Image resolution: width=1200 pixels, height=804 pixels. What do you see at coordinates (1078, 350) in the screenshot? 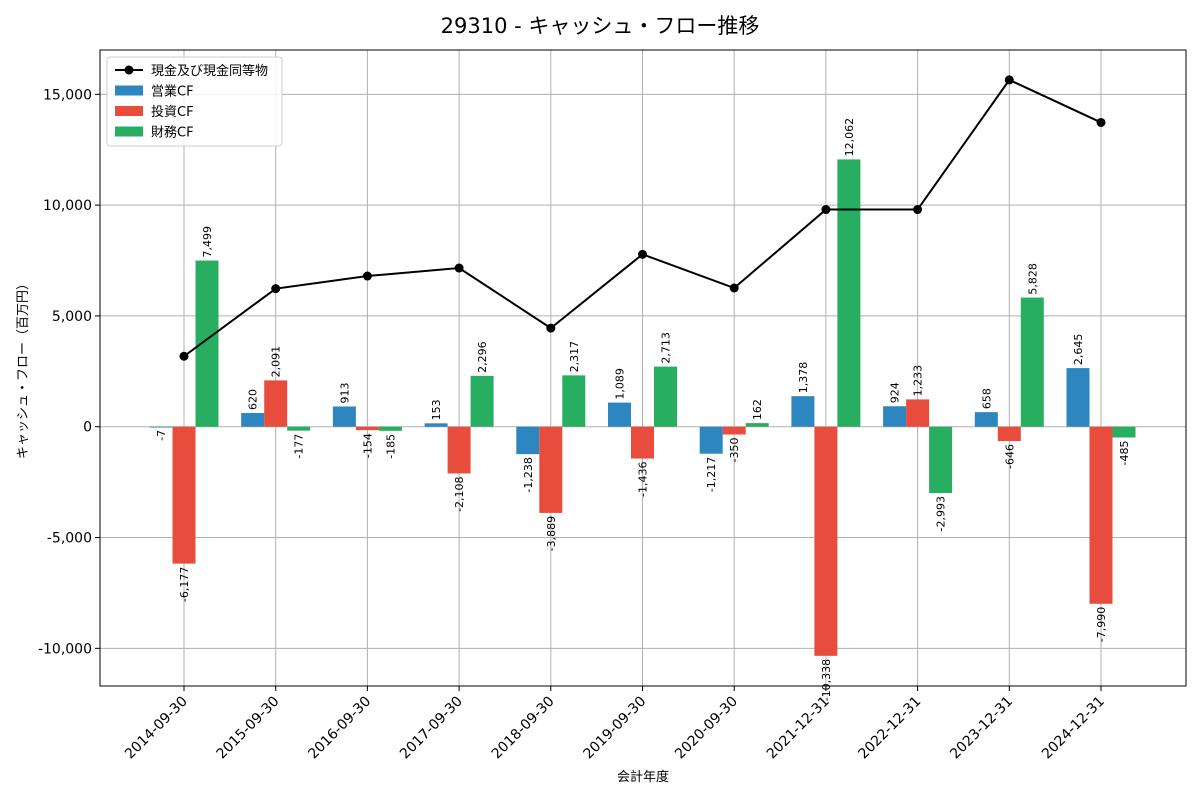
I see `bar-value-label: 2,645` at bounding box center [1078, 350].